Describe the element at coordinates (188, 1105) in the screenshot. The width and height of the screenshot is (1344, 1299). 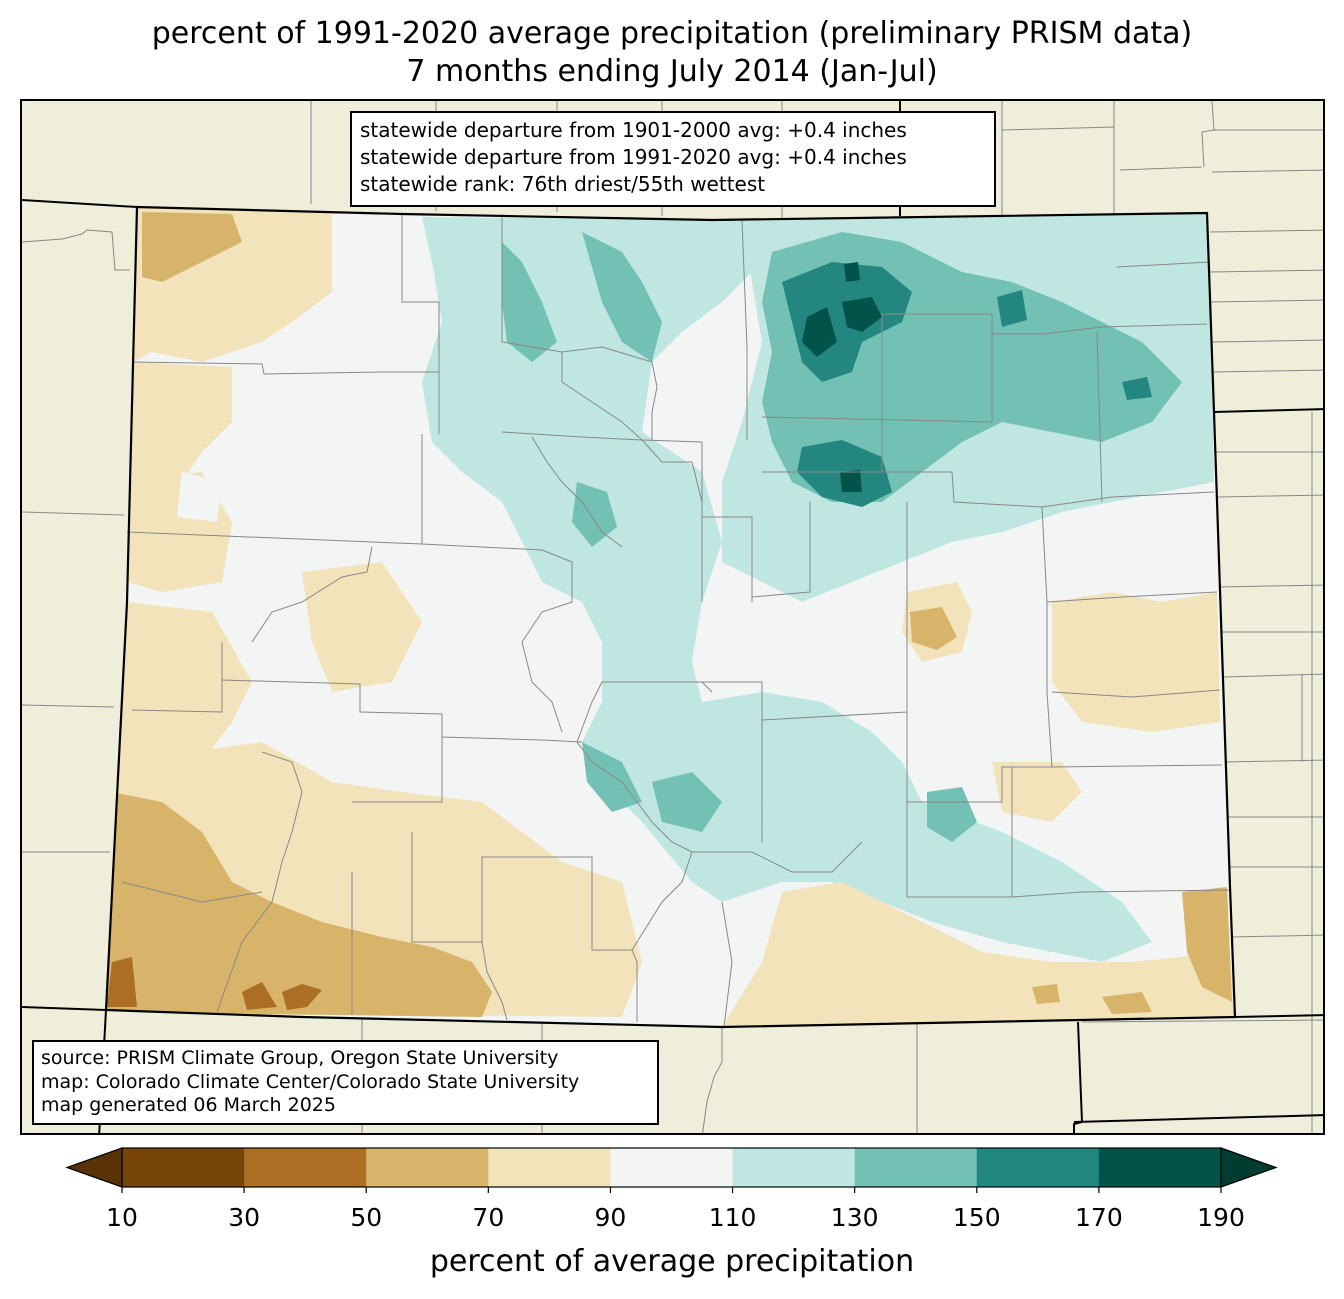
I see `generated-date: map generated 06 March 2025` at that location.